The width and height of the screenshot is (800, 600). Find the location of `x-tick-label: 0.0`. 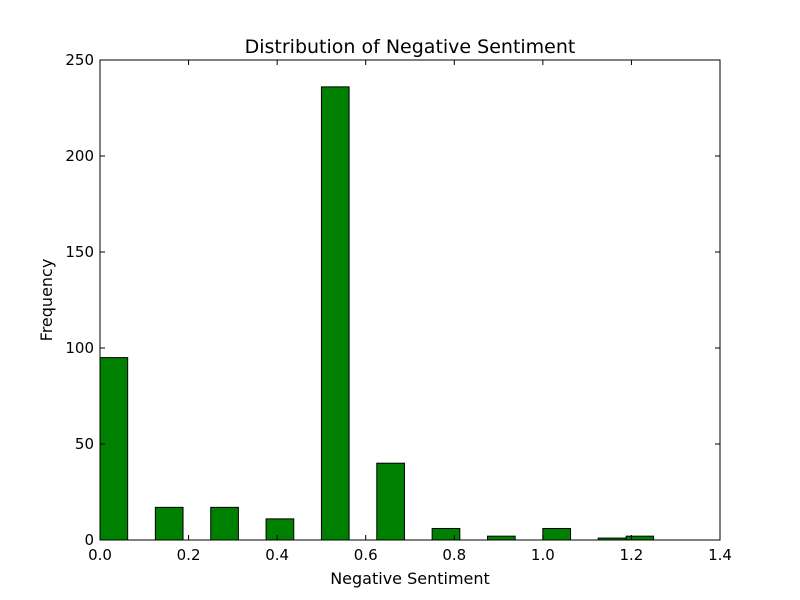

x-tick-label: 0.0 is located at coordinates (100, 555).